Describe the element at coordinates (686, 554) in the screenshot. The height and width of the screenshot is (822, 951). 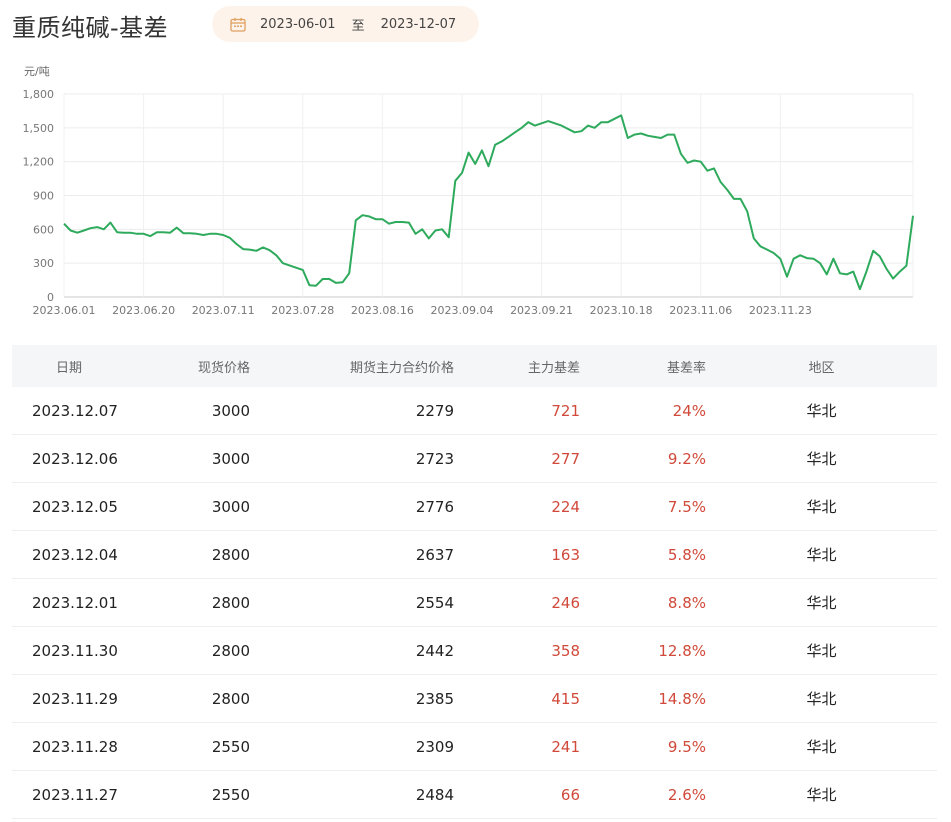
I see `cell-basis-rate: 5.8%` at that location.